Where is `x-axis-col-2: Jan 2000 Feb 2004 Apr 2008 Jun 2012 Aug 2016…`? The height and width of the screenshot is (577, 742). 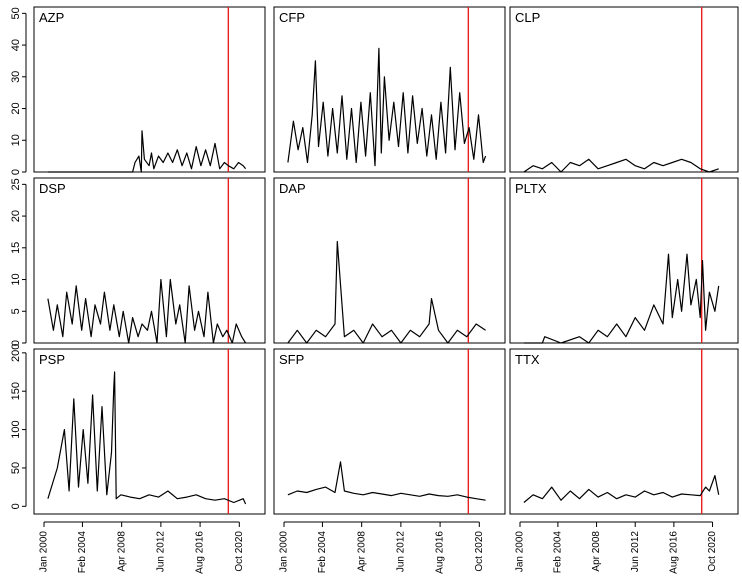
x-axis-col-2: Jan 2000 Feb 2004 Apr 2008 Jun 2012 Aug 2016… is located at coordinates (382, 547).